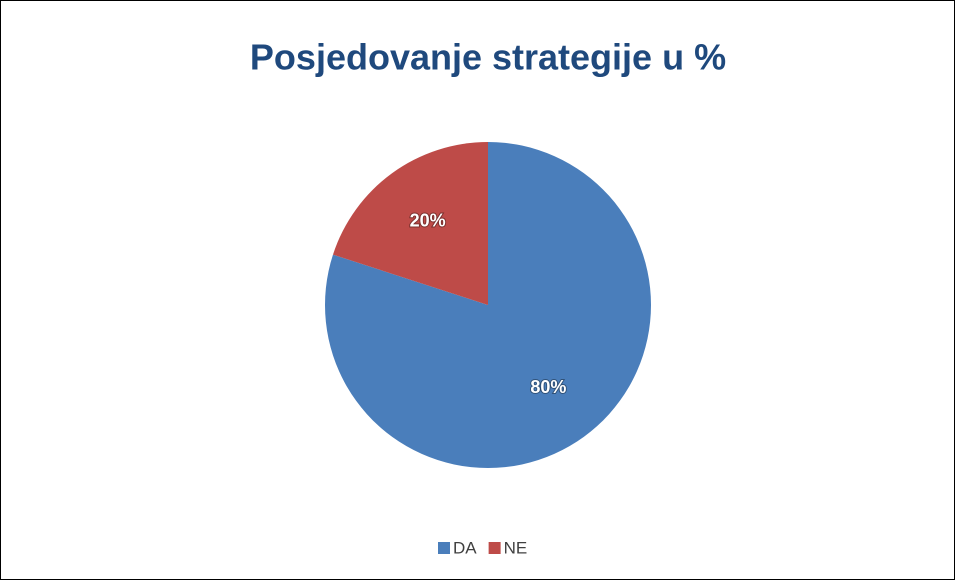 Image resolution: width=956 pixels, height=581 pixels. Describe the element at coordinates (516, 547) in the screenshot. I see `legend-label: NE` at that location.